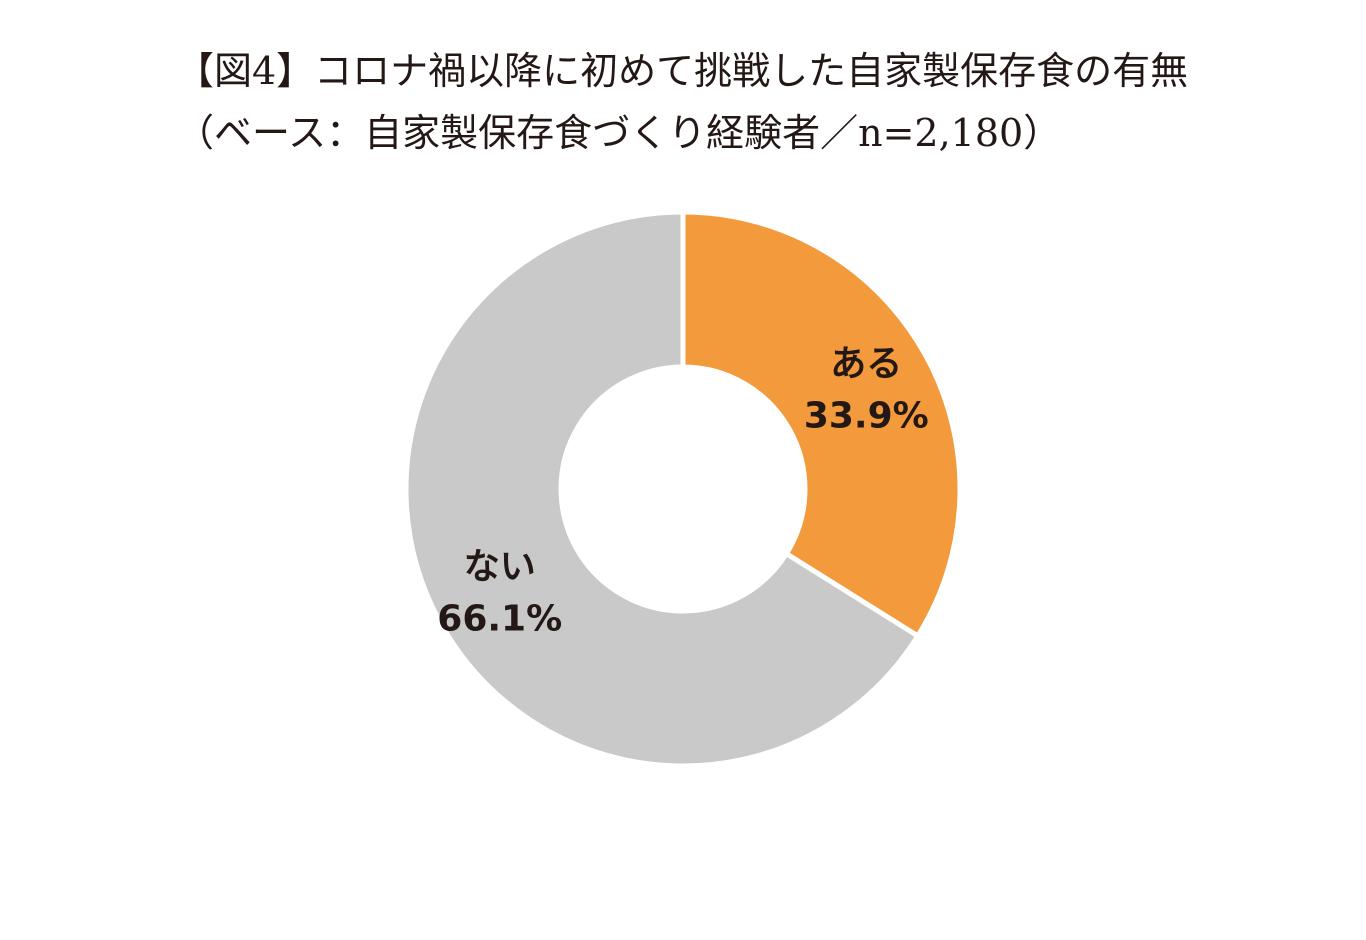  I want to click on chart-subtitle: （ベース：自家製保存食づくり経験者／n=2,180）, so click(619, 133).